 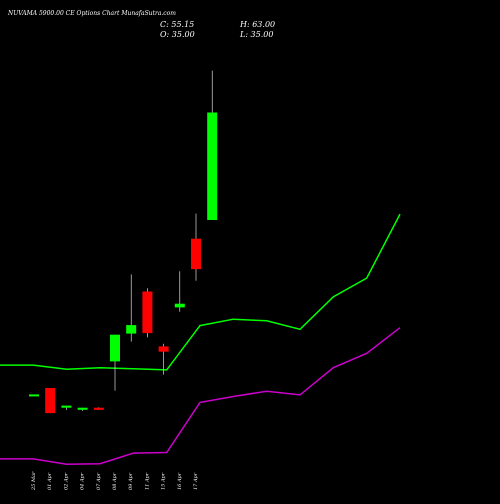 I want to click on close-readout: C: 55.15, so click(x=177, y=24).